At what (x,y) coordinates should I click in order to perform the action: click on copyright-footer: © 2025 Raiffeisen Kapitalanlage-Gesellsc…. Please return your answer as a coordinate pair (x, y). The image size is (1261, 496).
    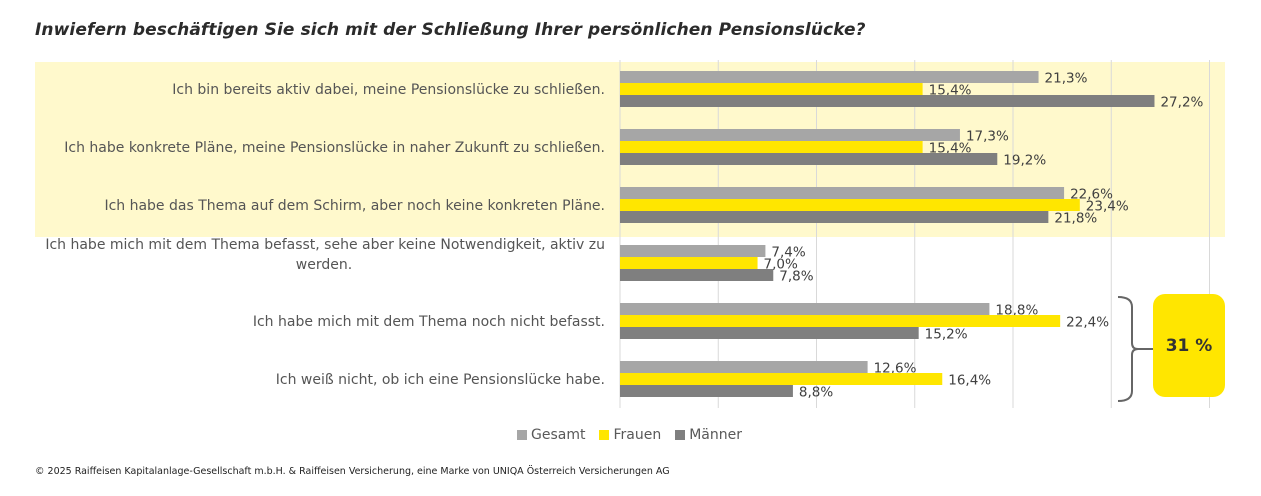
    Looking at the image, I should click on (352, 471).